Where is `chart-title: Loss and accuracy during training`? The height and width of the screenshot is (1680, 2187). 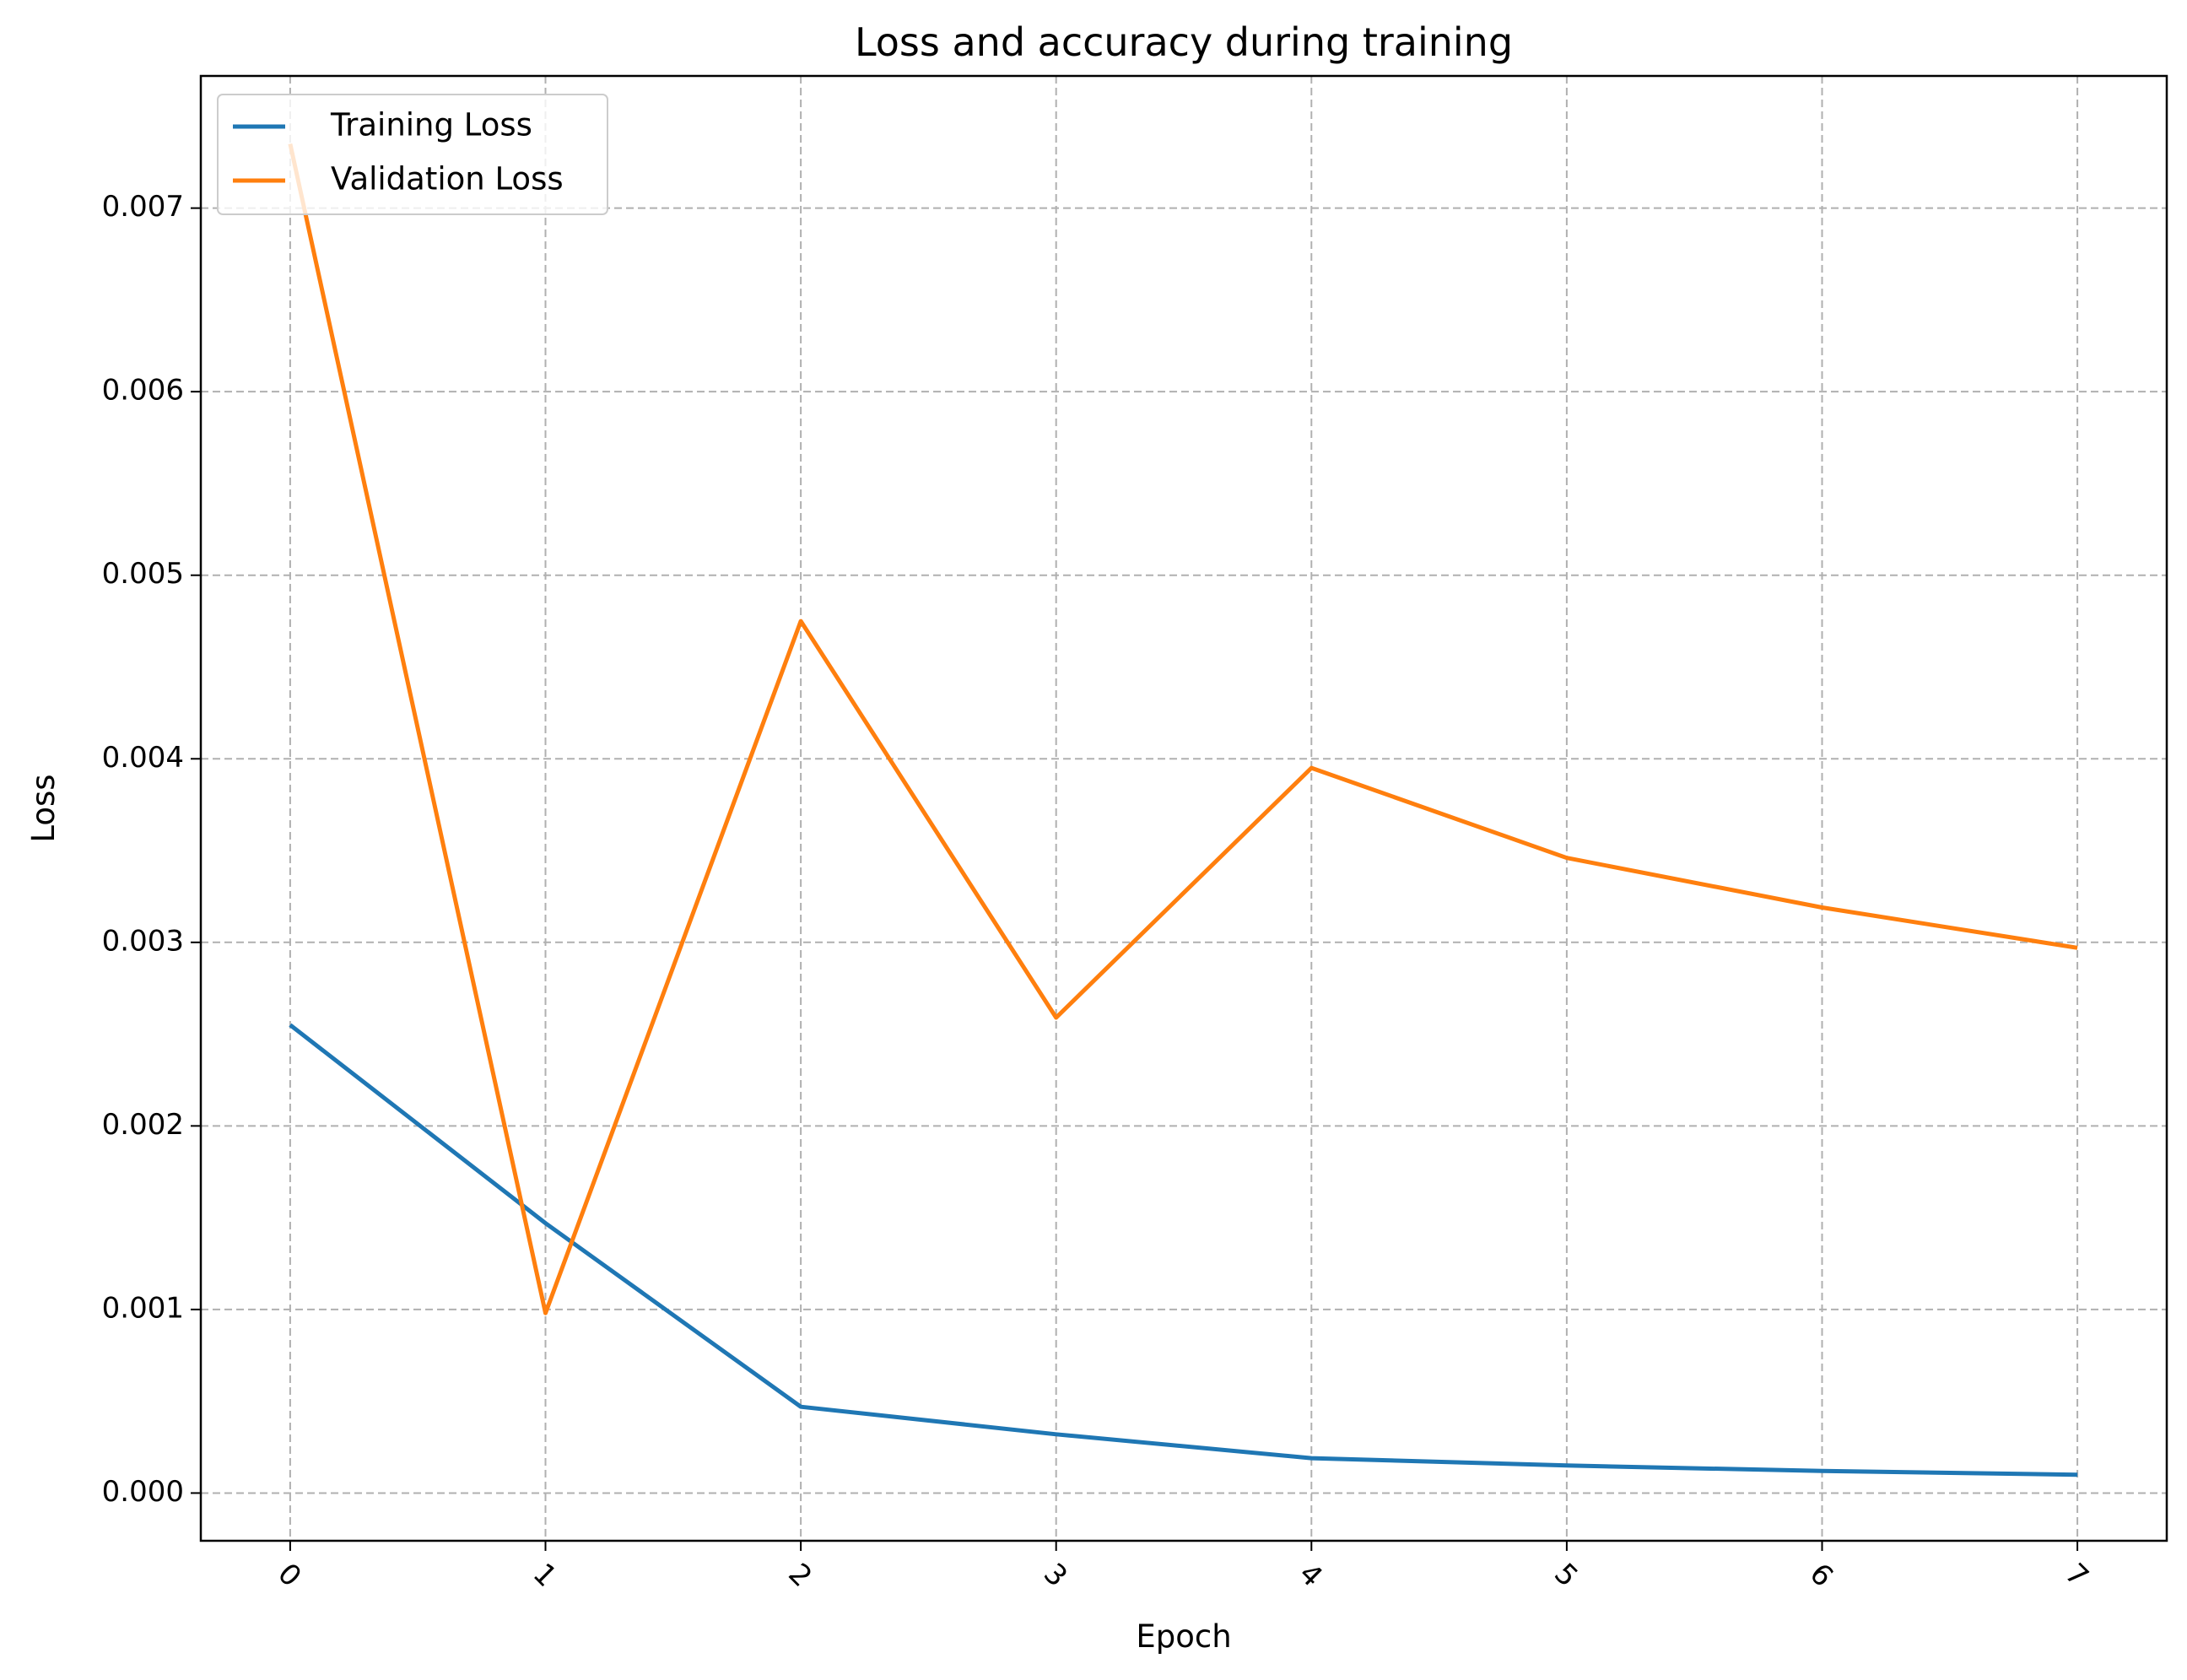
chart-title: Loss and accuracy during training is located at coordinates (1184, 42).